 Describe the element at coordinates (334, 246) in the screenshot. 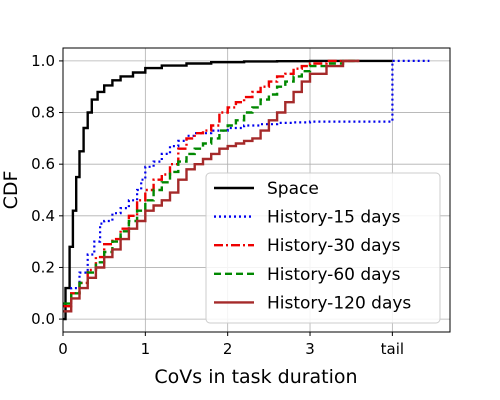

I see `legend-label-history-30-days: History-30 days` at that location.